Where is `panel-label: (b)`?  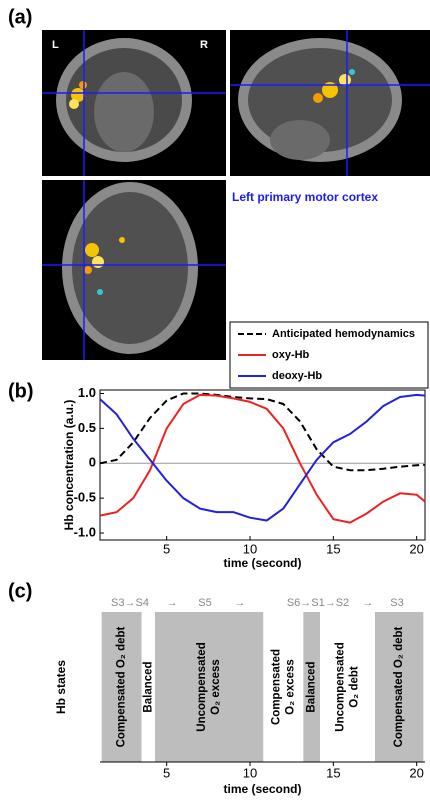
panel-label: (b) is located at coordinates (21, 391).